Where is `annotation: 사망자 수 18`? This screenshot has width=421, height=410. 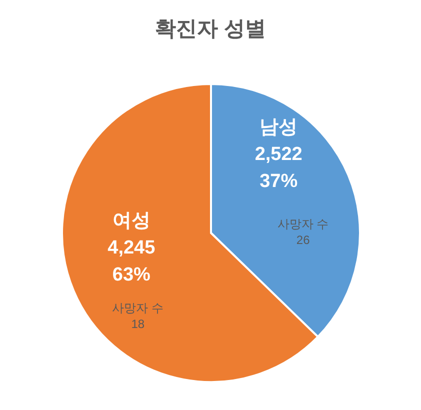
annotation: 사망자 수 18 is located at coordinates (138, 316).